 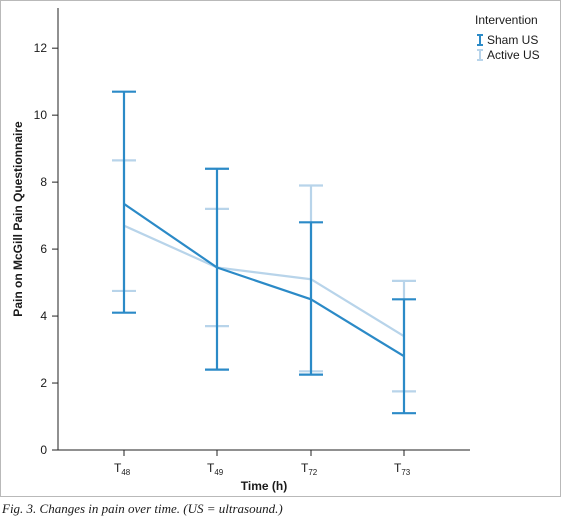 I want to click on legend-label: Active US, so click(x=513, y=55).